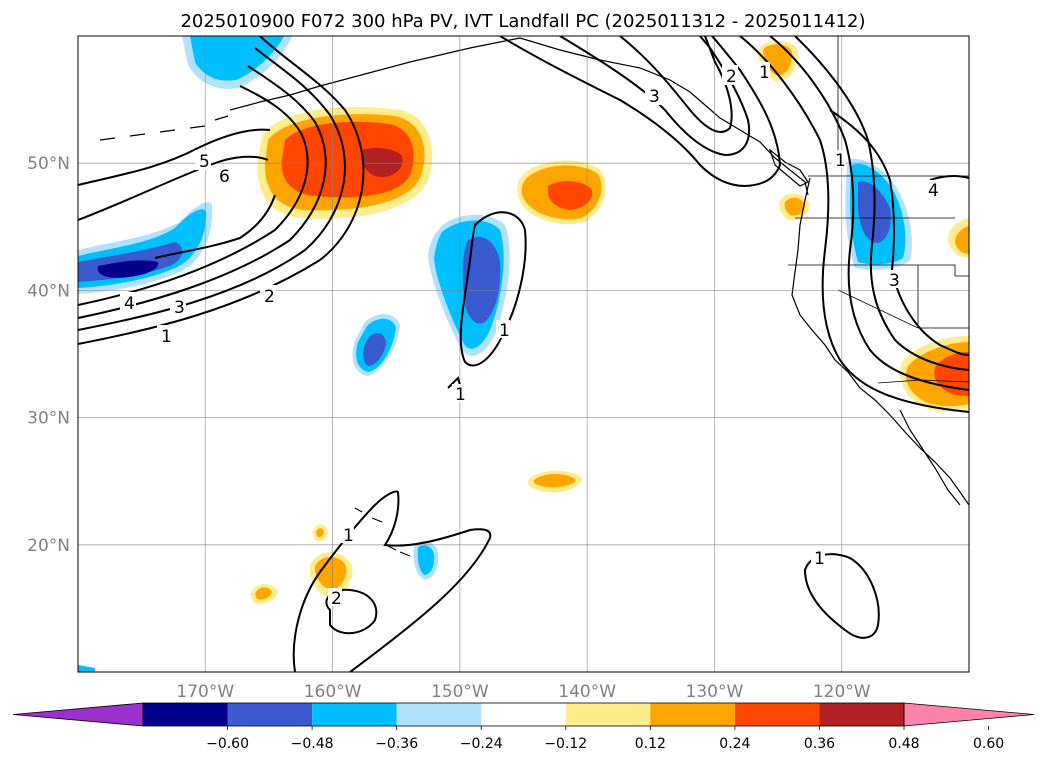 The image size is (1047, 765). What do you see at coordinates (374, 349) in the screenshot?
I see `shaded-region-small-negative` at bounding box center [374, 349].